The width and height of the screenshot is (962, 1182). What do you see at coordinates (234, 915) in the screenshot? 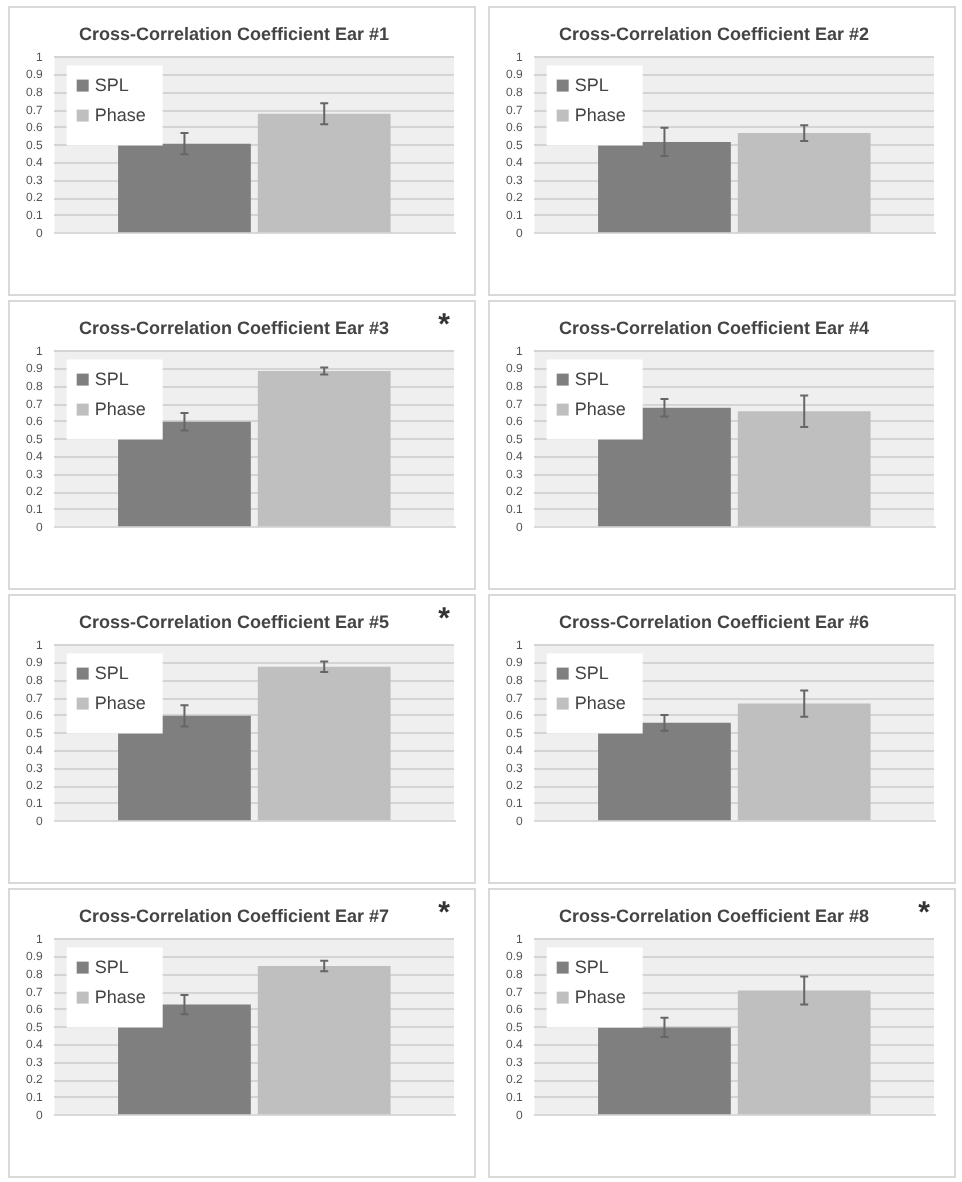
I see `chart-title: Cross-Correlation Coefficient Ear #7` at bounding box center [234, 915].